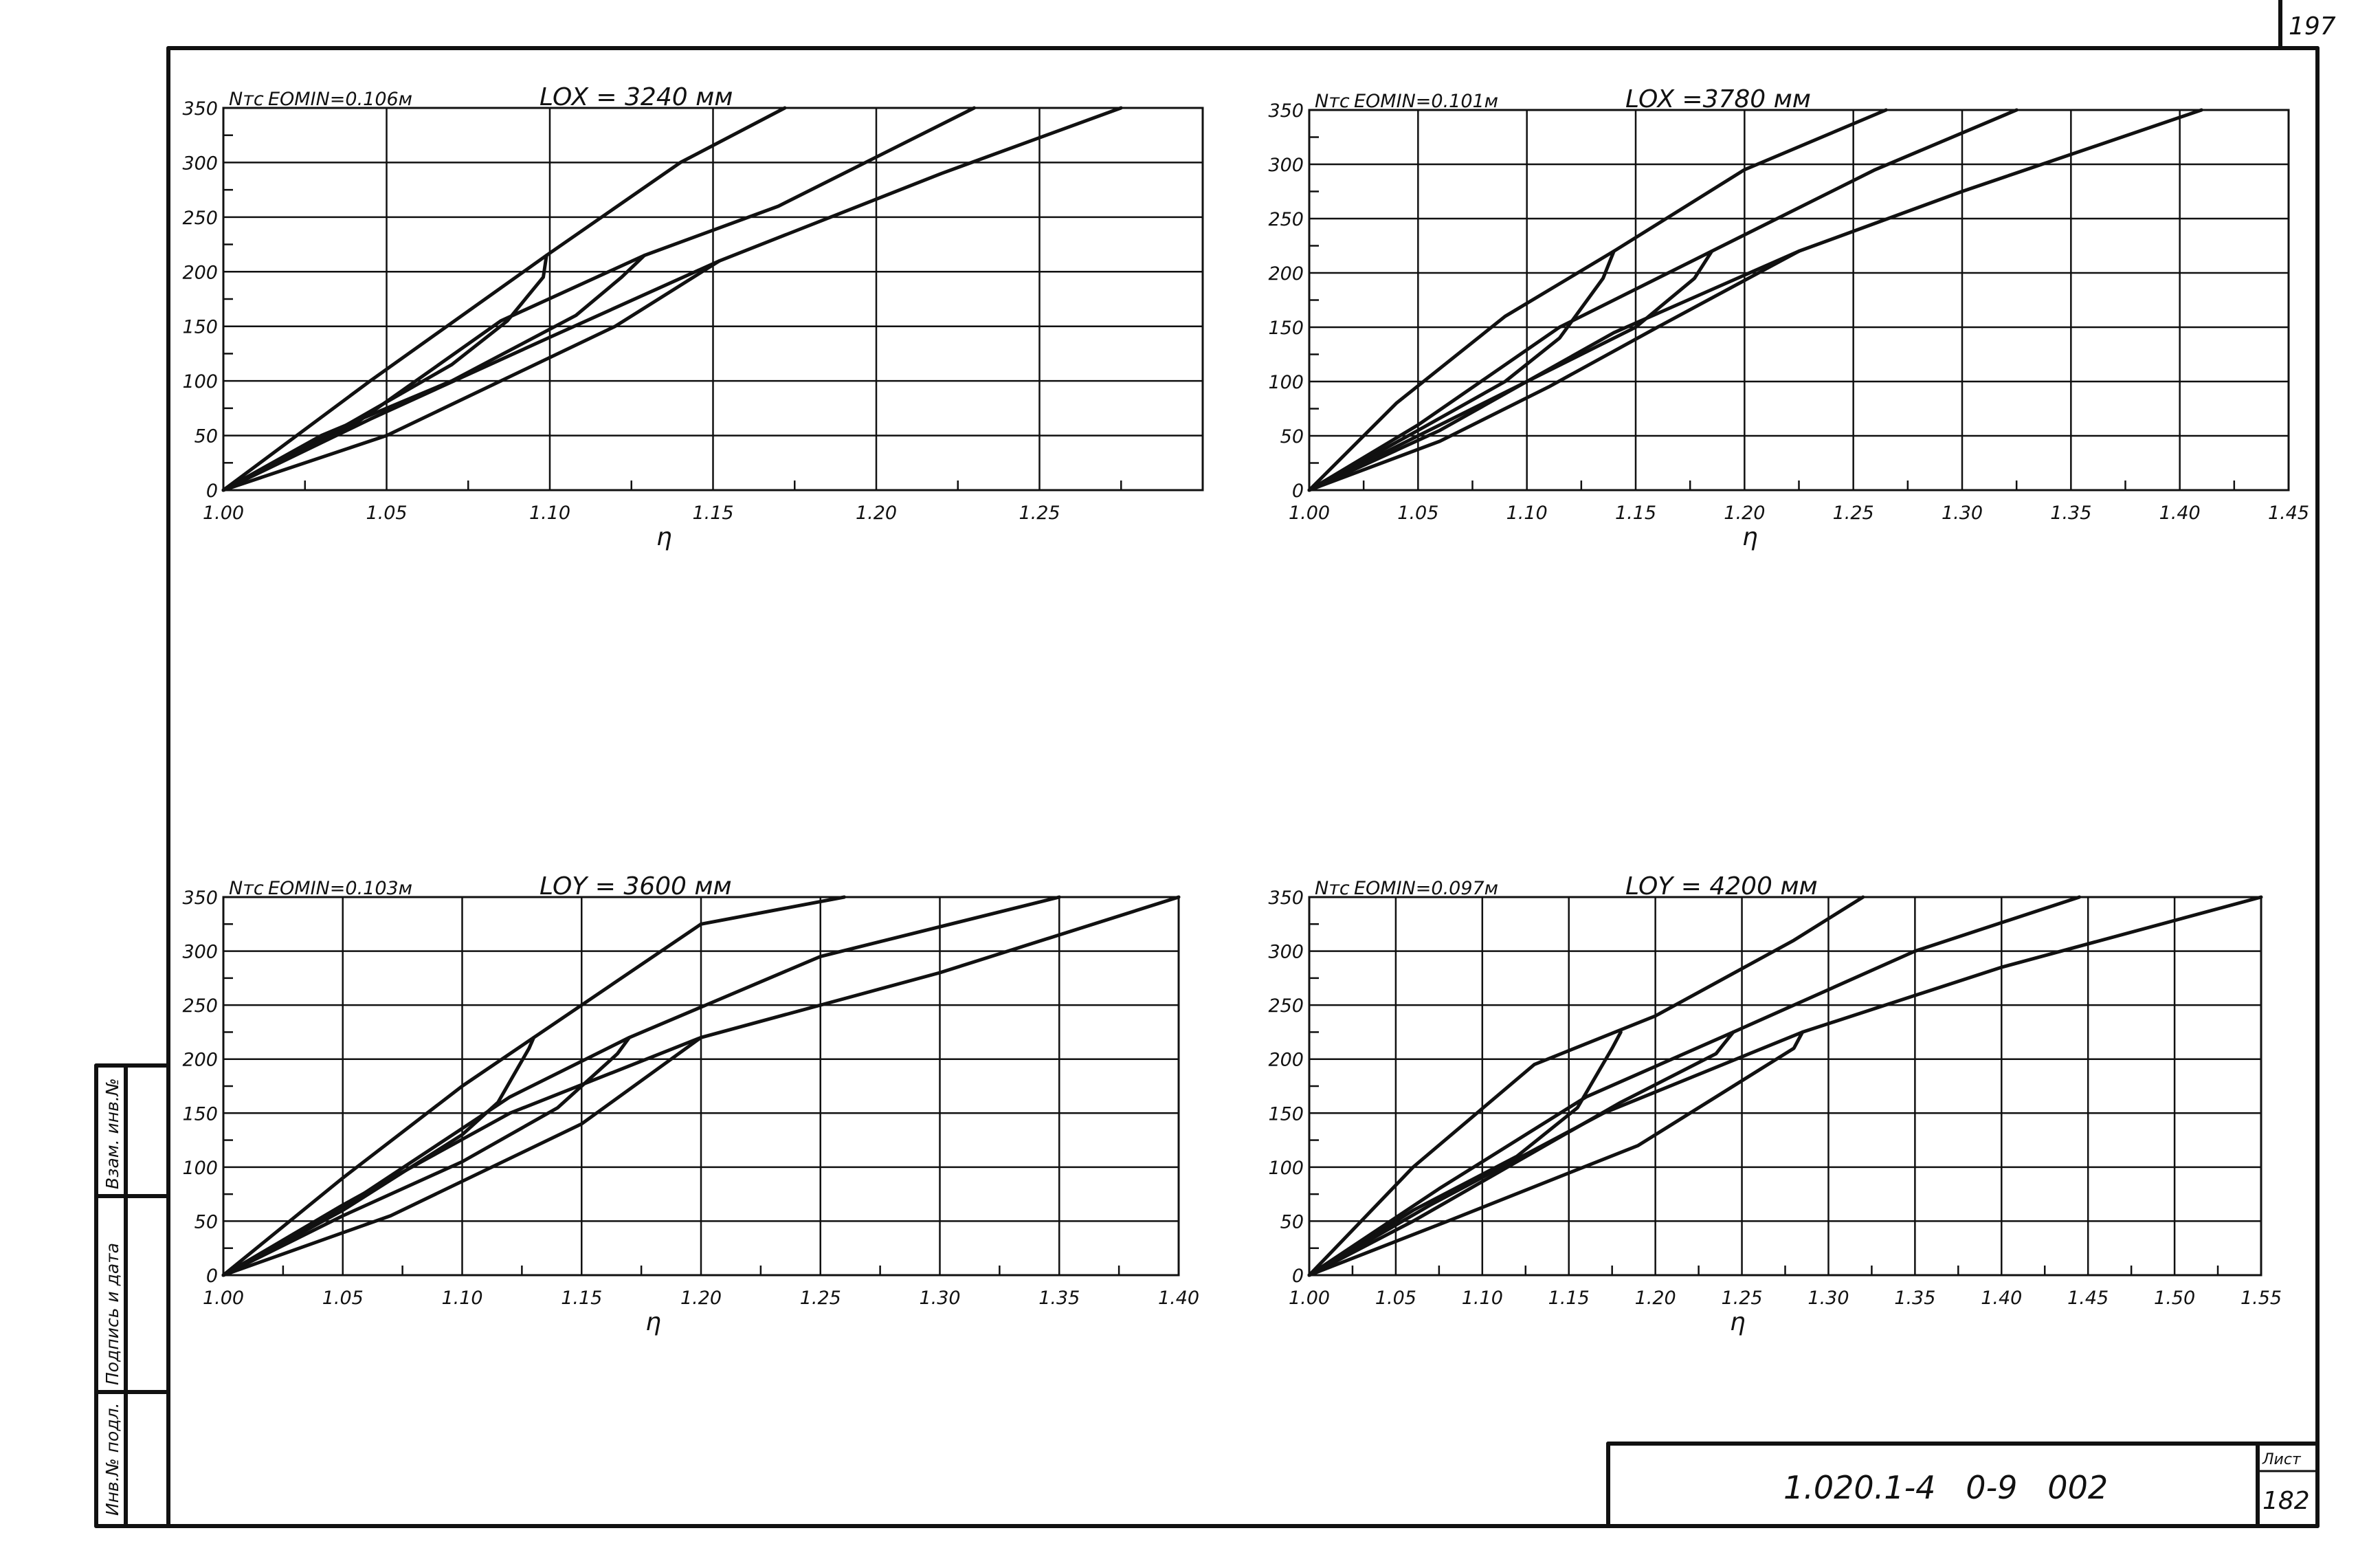 Image resolution: width=2380 pixels, height=1557 pixels. What do you see at coordinates (2174, 1298) in the screenshot?
I see `x-tick-label: 1.50` at bounding box center [2174, 1298].